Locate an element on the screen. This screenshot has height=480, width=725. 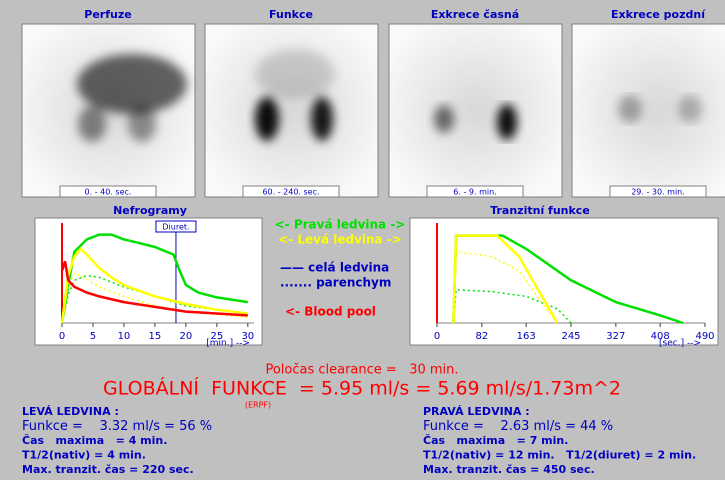
kidney-result: Funkce = 3.32 ml/s = 56 % is located at coordinates (117, 426).